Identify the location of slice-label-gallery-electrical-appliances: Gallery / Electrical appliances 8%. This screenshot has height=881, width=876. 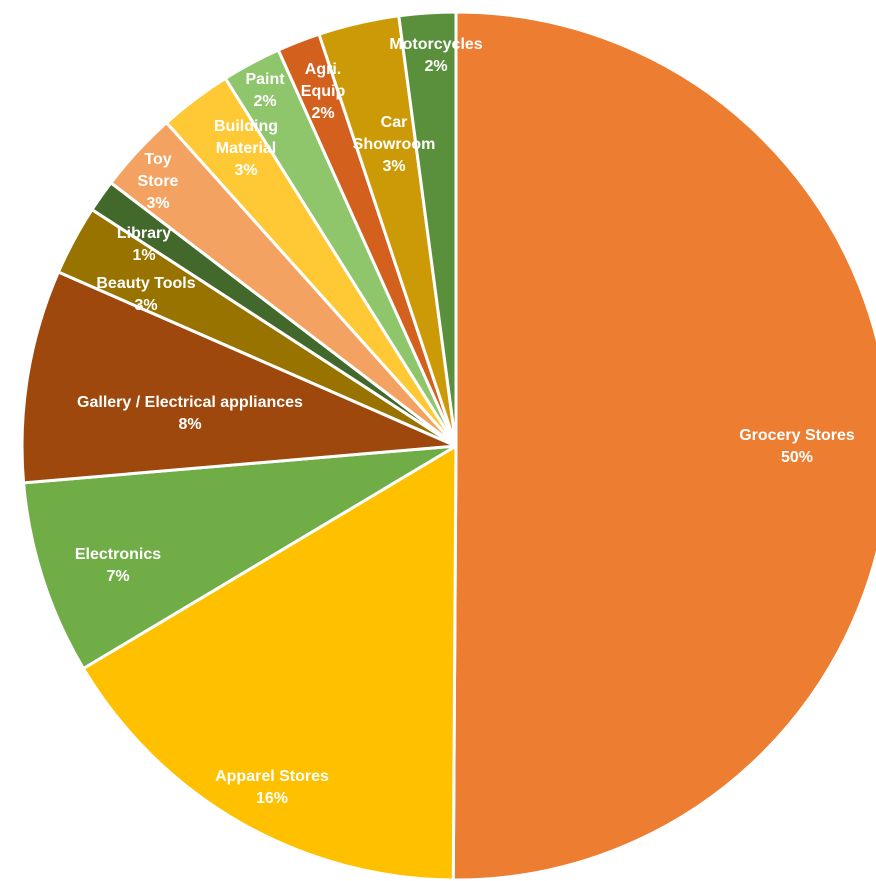
(190, 413).